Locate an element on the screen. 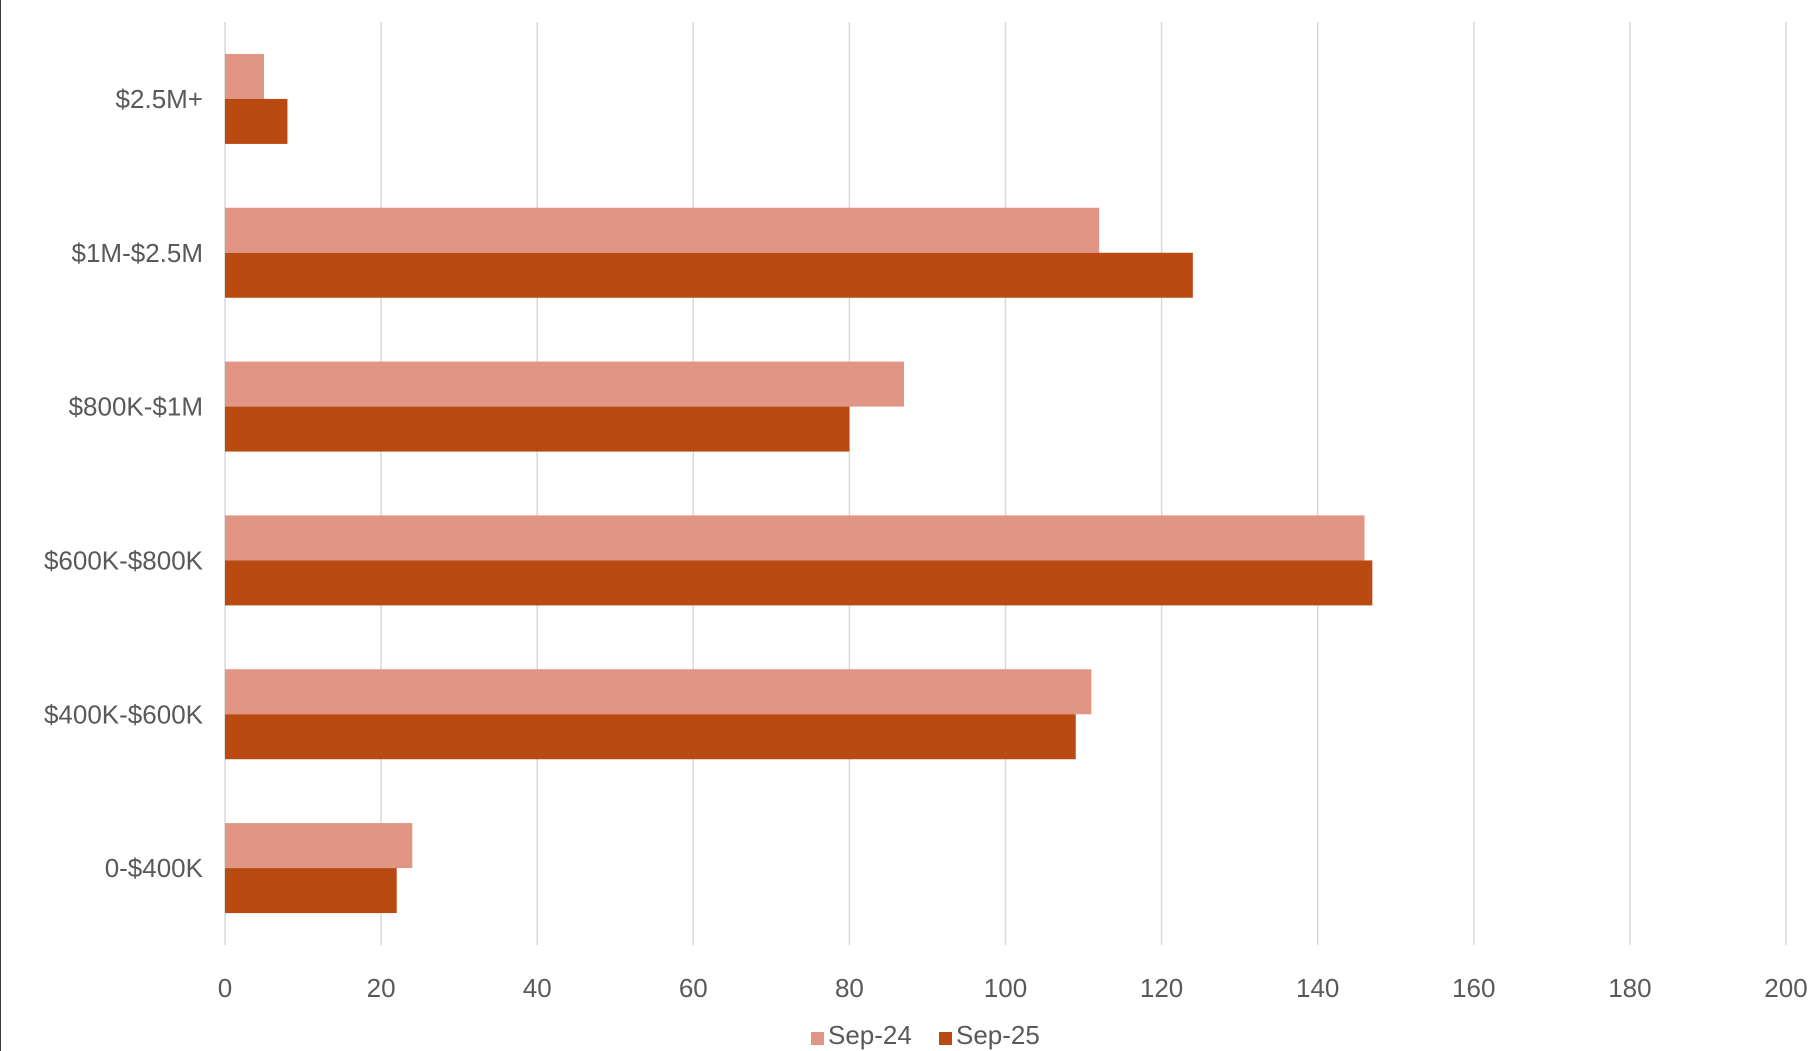 The height and width of the screenshot is (1051, 1820). x-tick-label: 160 is located at coordinates (1473, 988).